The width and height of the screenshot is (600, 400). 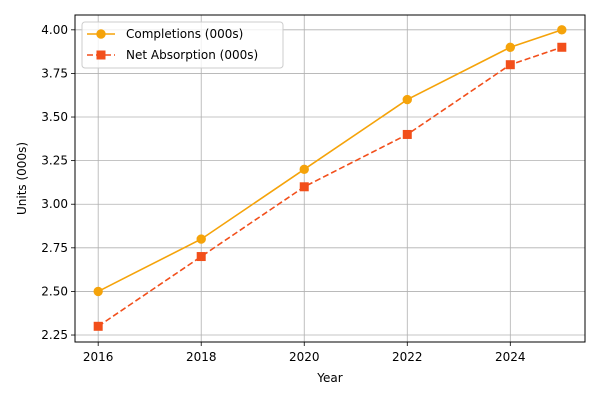 I want to click on y-tick-label: 2.50, so click(x=54, y=291).